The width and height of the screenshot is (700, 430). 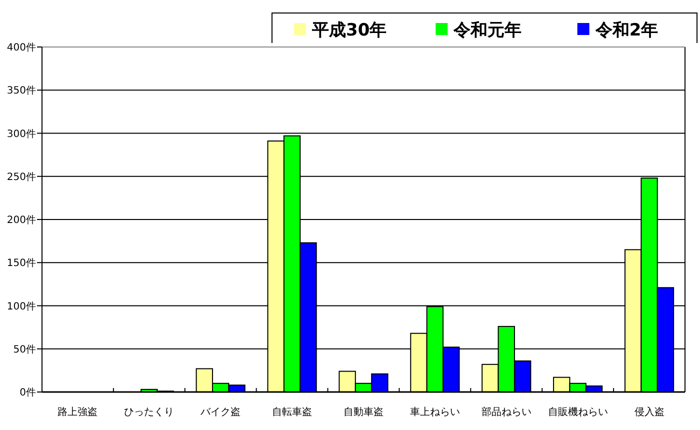 I want to click on y-tick-label: 100件, so click(x=21, y=306).